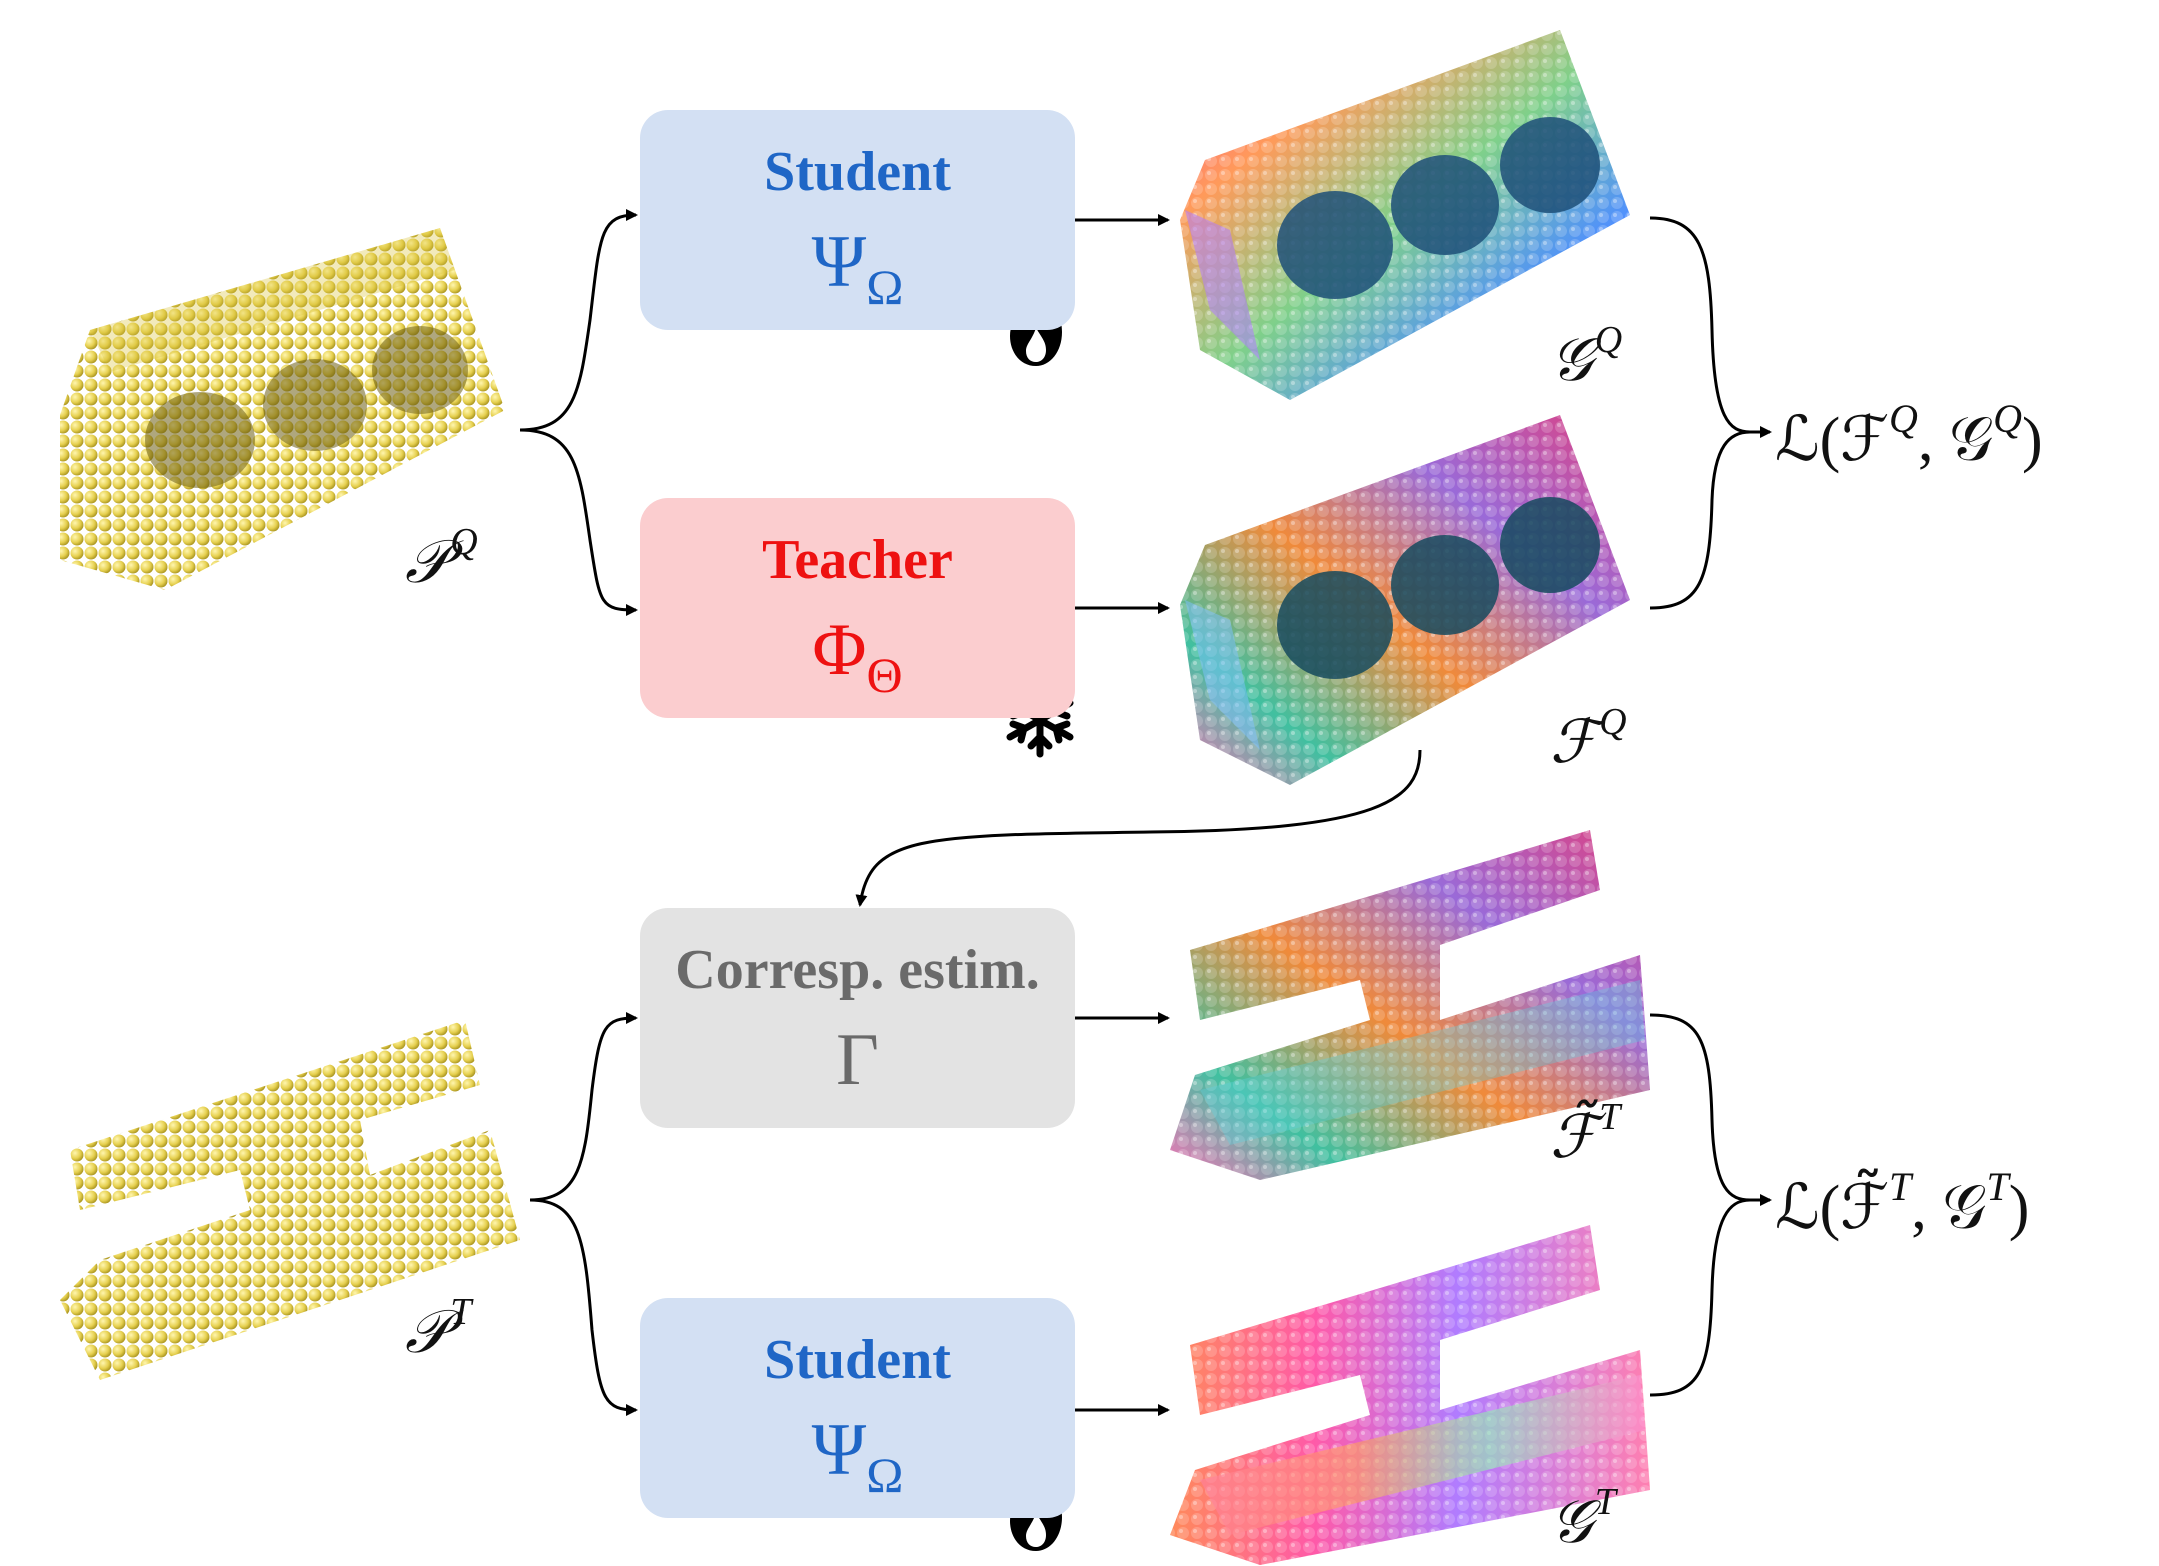 This screenshot has width=2159, height=1566. What do you see at coordinates (1585, 1133) in the screenshot?
I see `ft-label: ℱ̃T` at bounding box center [1585, 1133].